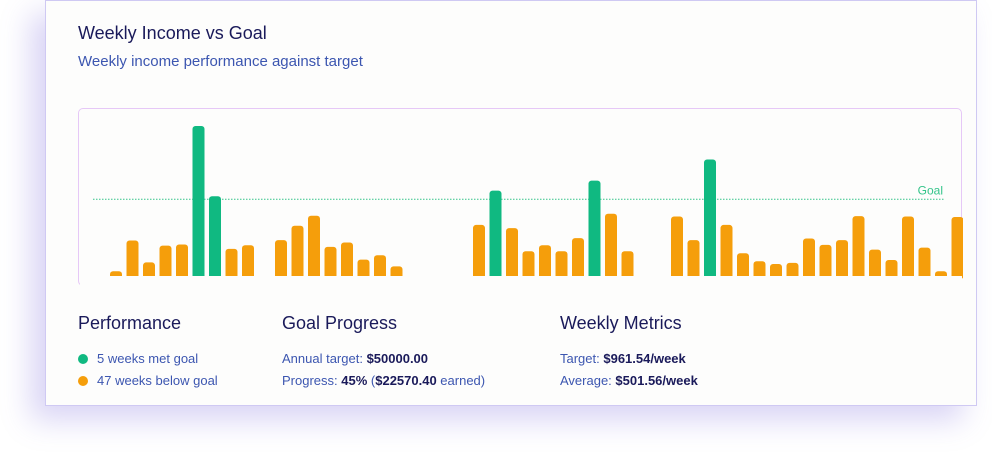 The width and height of the screenshot is (992, 455). I want to click on below-legend-item: 47 weeks below goal, so click(148, 381).